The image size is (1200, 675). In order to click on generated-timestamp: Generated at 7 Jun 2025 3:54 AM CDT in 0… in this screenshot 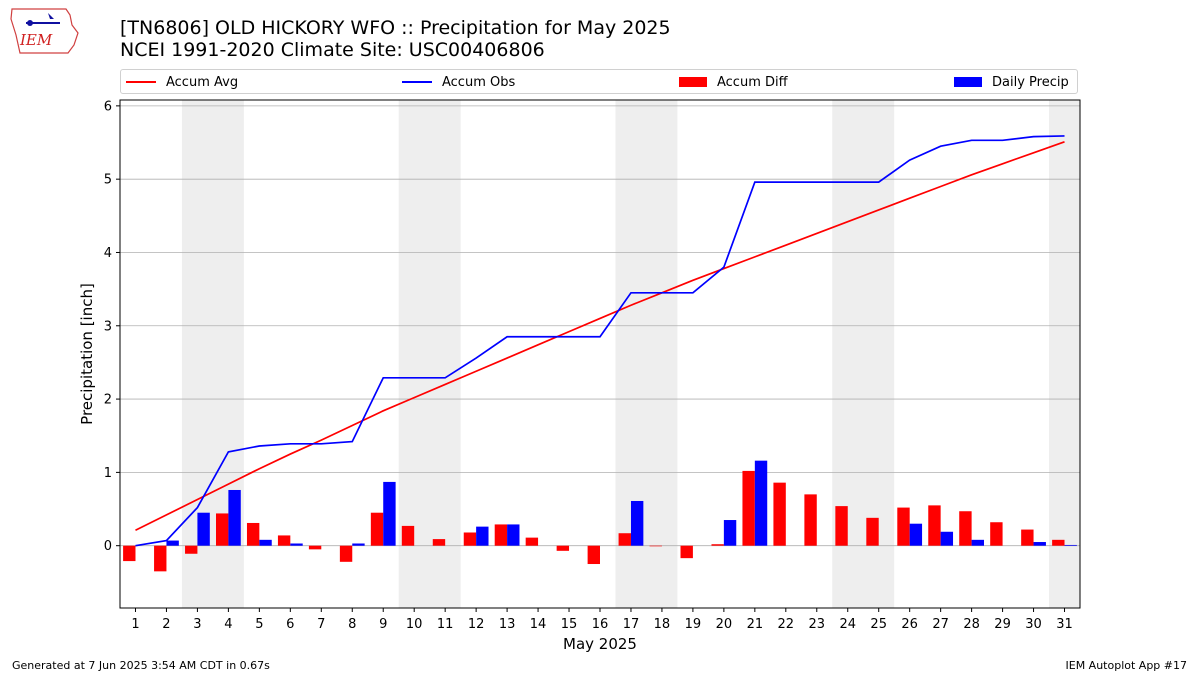, I will do `click(141, 665)`.